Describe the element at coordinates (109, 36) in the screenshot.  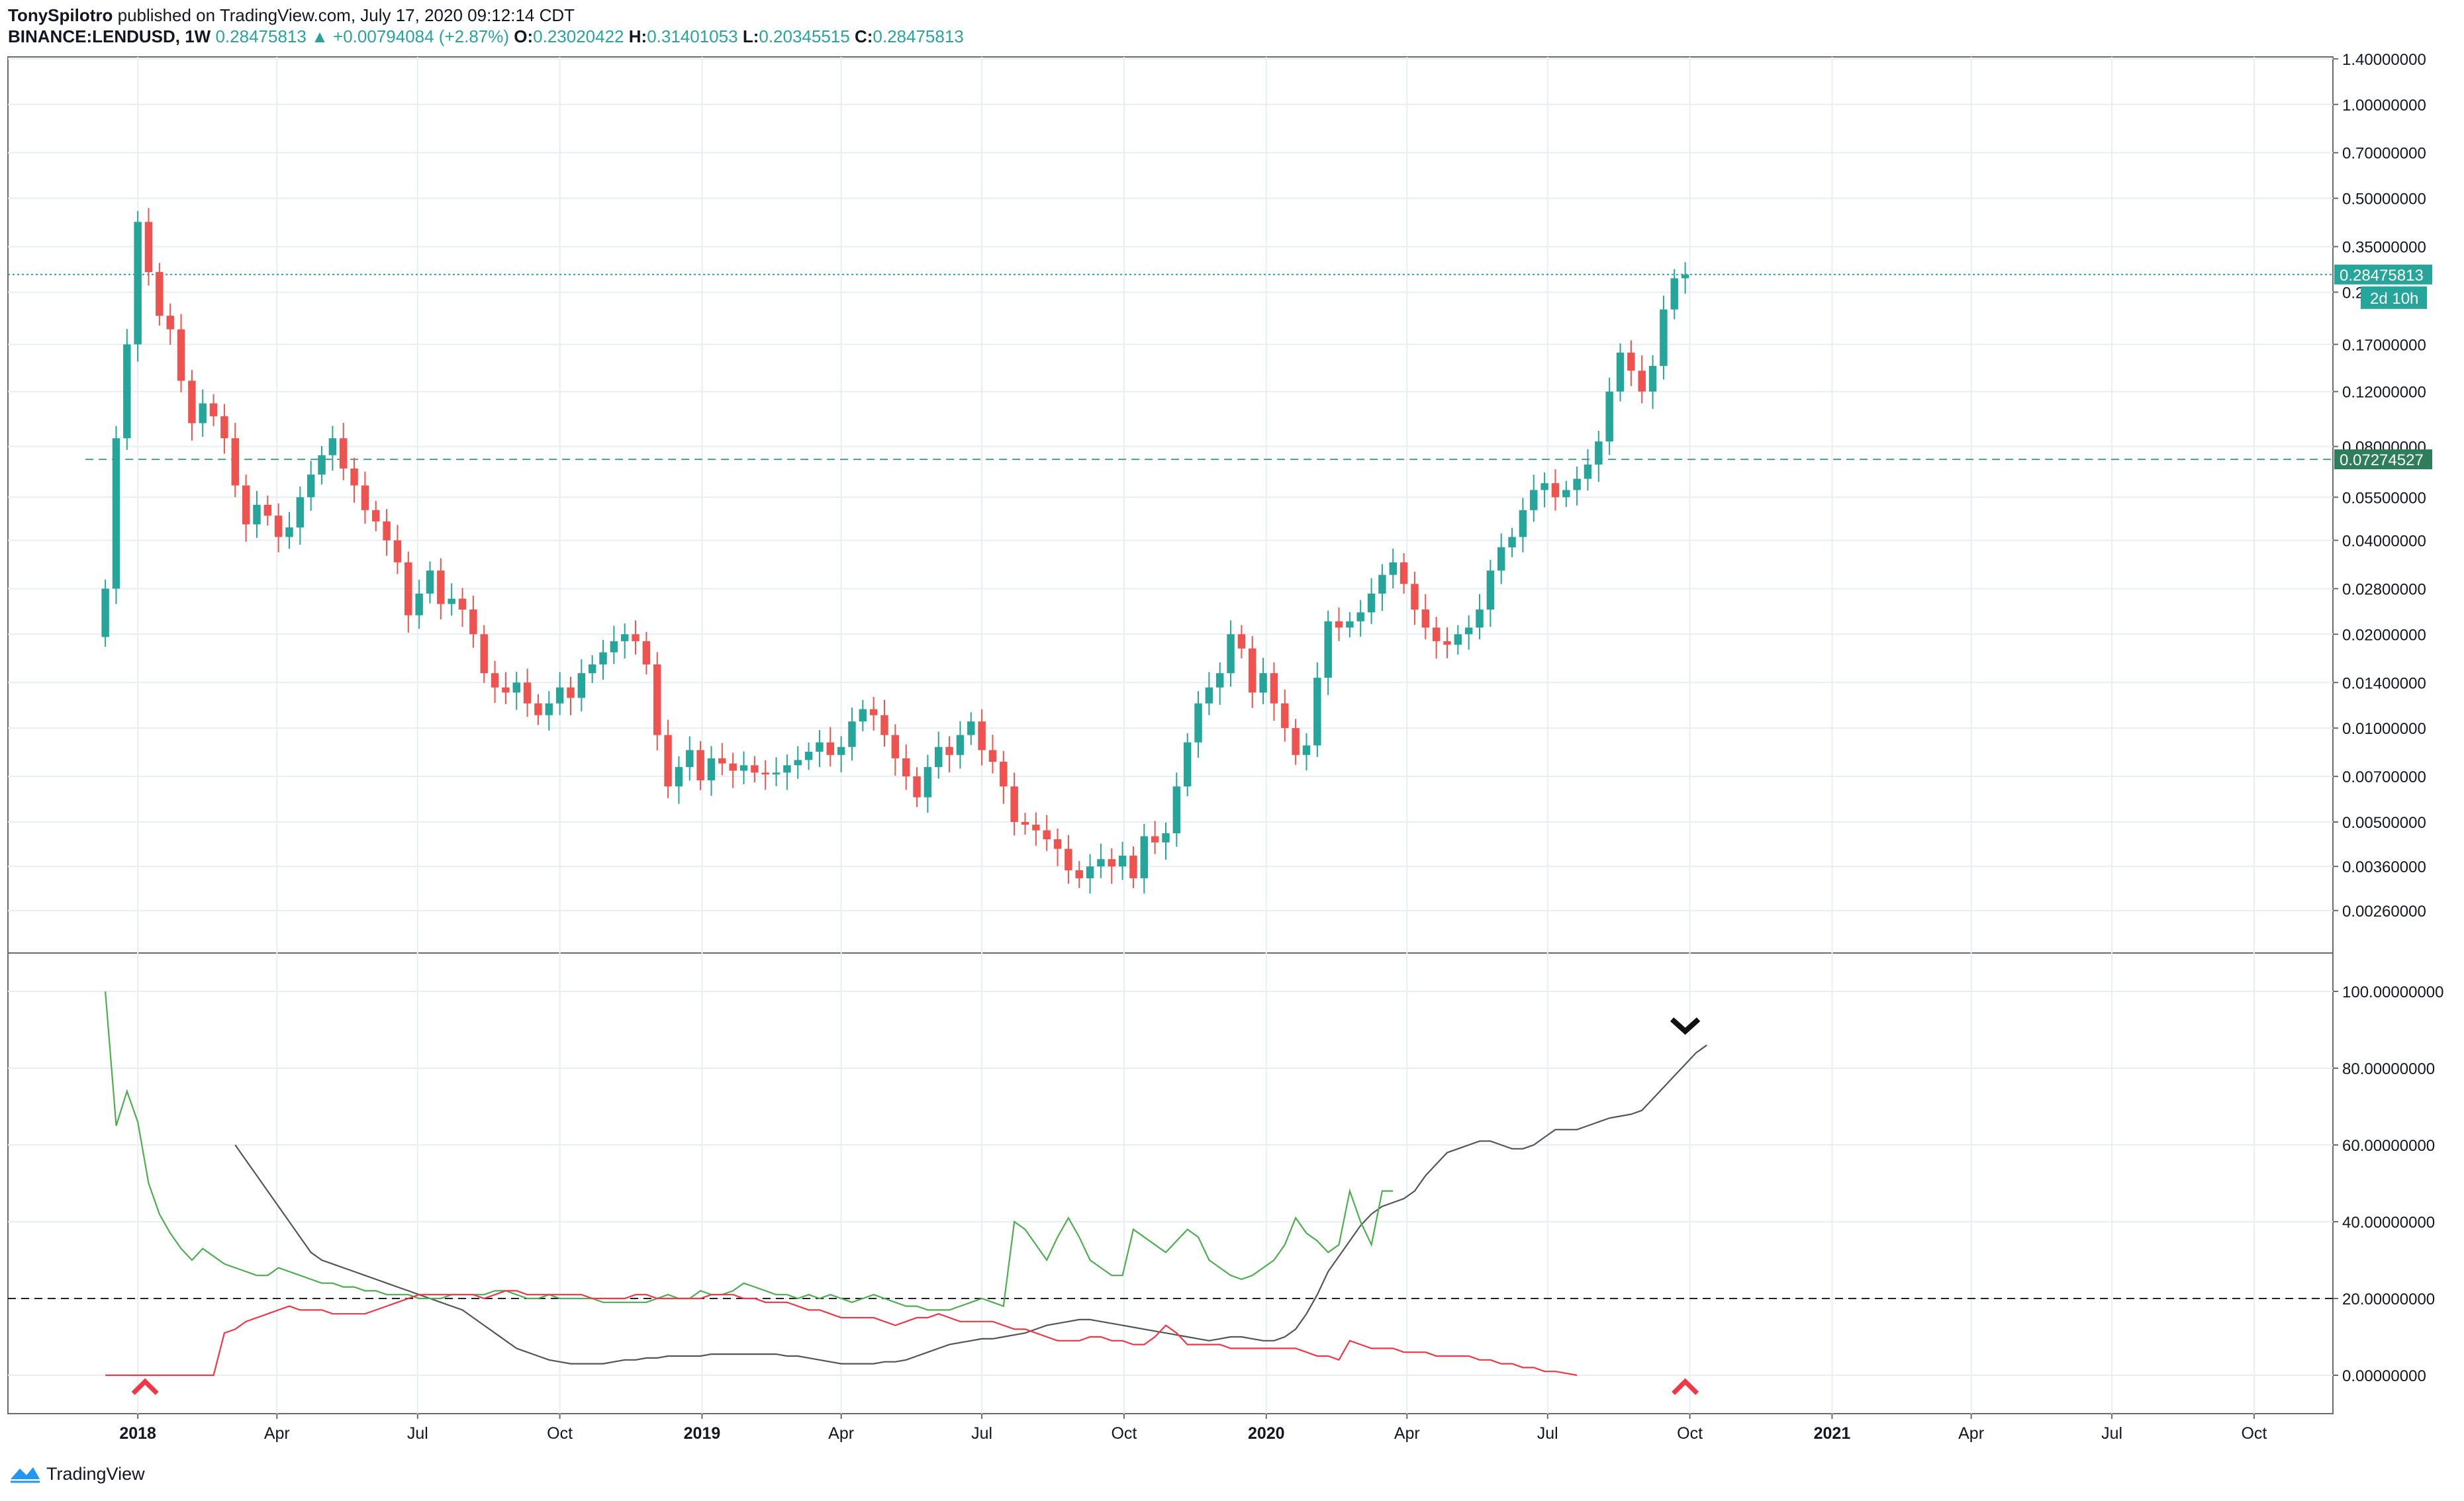
I see `symbol-name: BINANCE:LENDUSD, 1W` at that location.